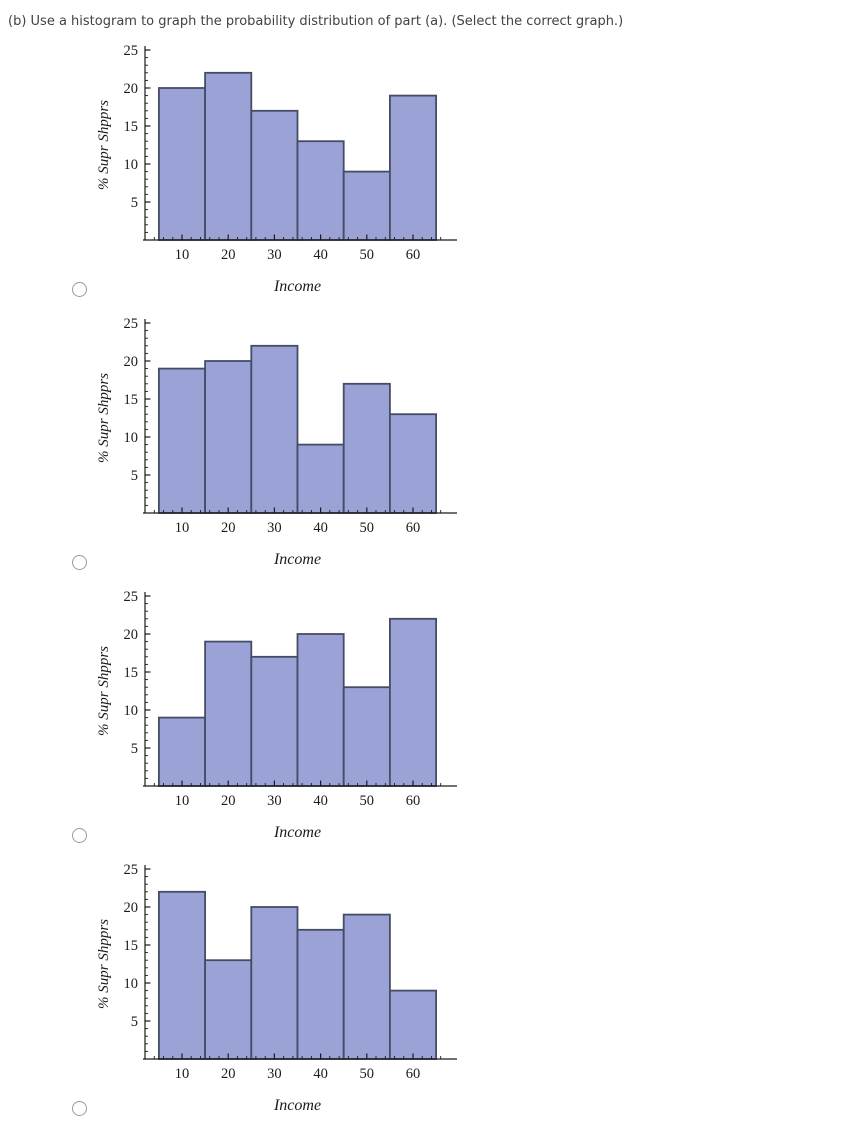 The width and height of the screenshot is (848, 1140). I want to click on histogram-option-3: 5 10 15 20 25 10 20 30 40 50 60 Income % Supr Shpprs, so click(270, 720).